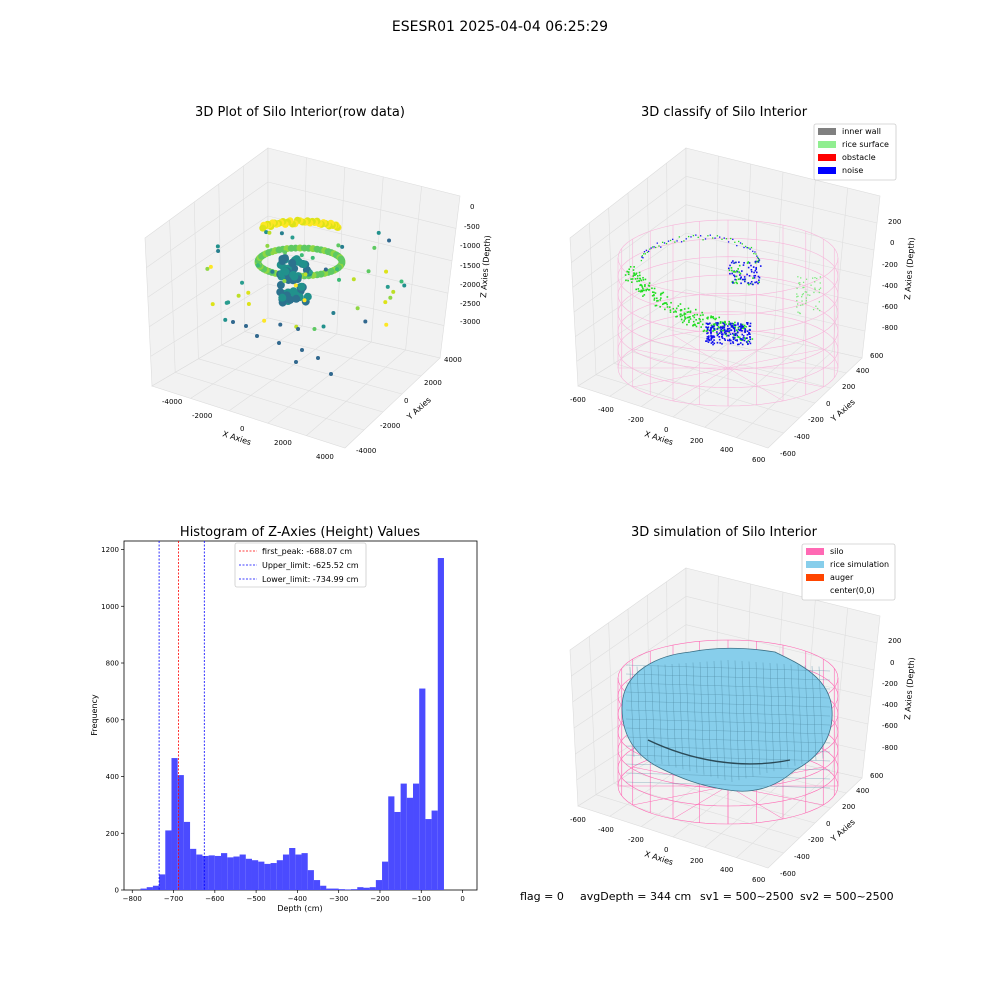 The height and width of the screenshot is (1000, 1000). Describe the element at coordinates (112, 720) in the screenshot. I see `histogram-y-ticks: 0 200 400 600 800 1000 1200` at that location.